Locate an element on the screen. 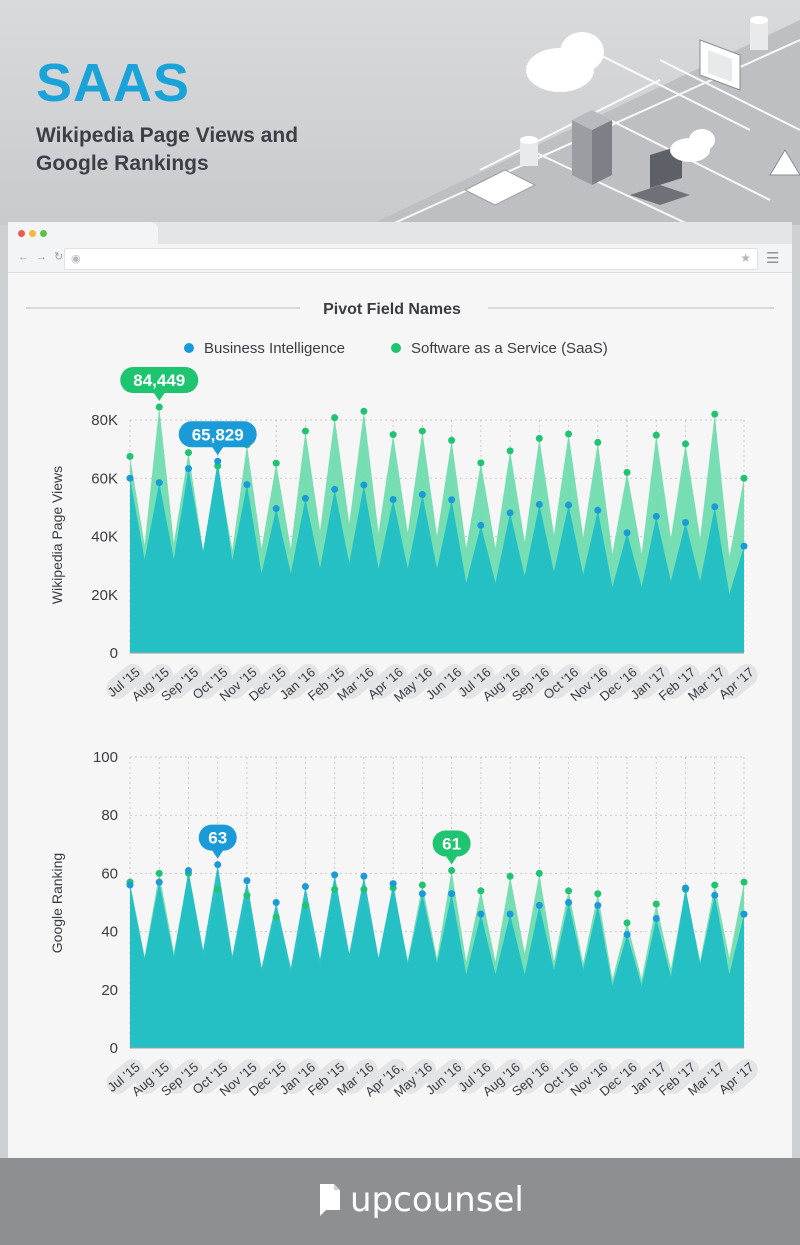 Image resolution: width=800 pixels, height=1245 pixels. page-title: SAAS is located at coordinates (113, 83).